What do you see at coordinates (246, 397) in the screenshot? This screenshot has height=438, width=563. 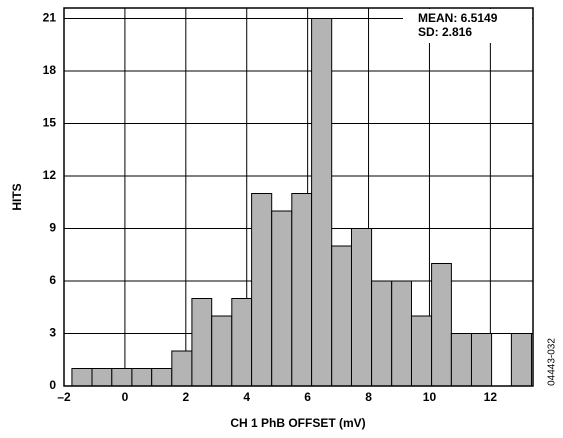 I see `x-tick-label: 4` at bounding box center [246, 397].